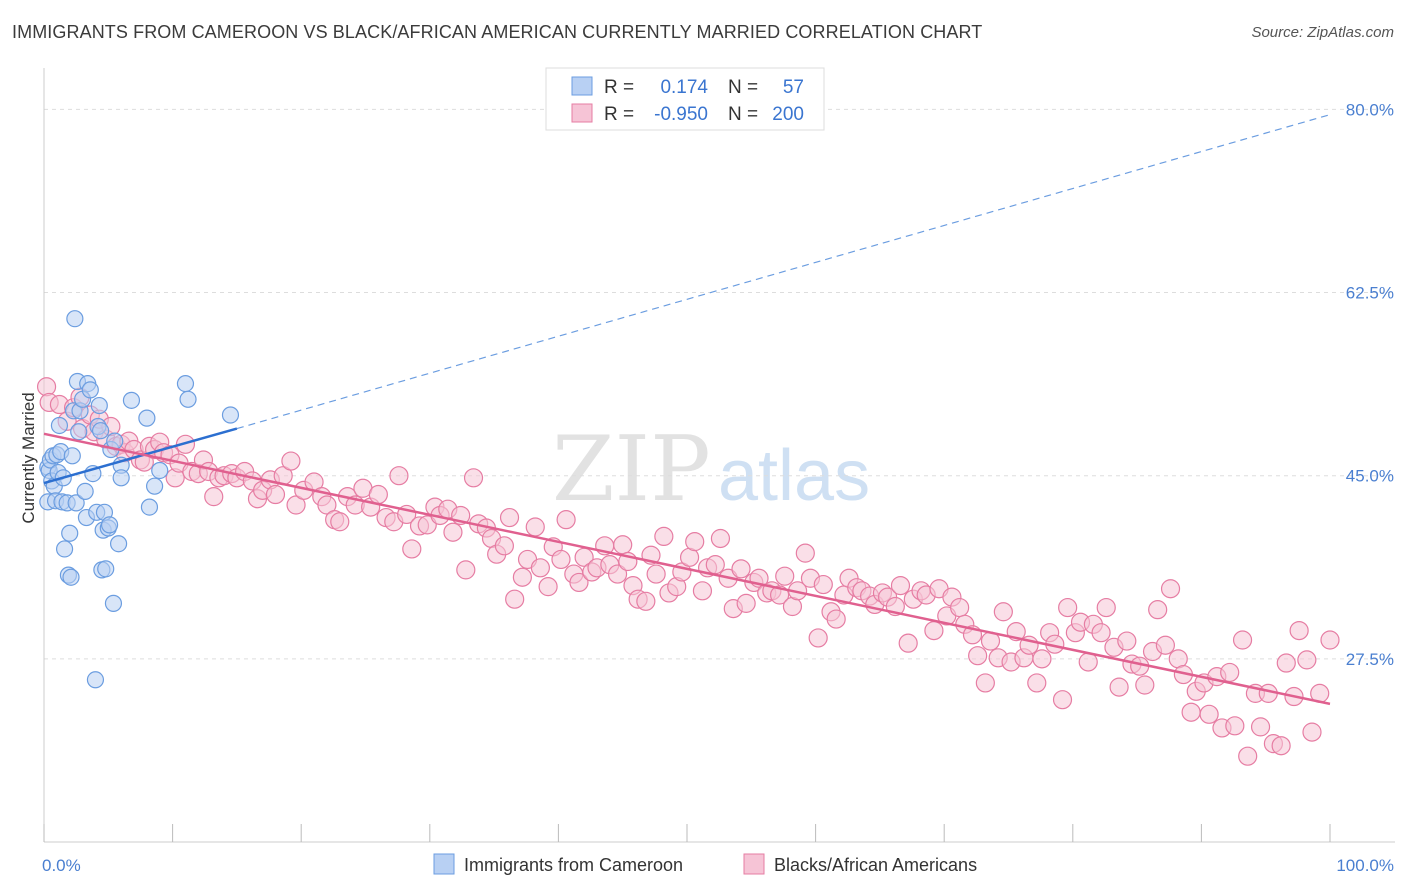  I want to click on bottom-legend-label-pink: Blacks/African Americans, so click(875, 865).